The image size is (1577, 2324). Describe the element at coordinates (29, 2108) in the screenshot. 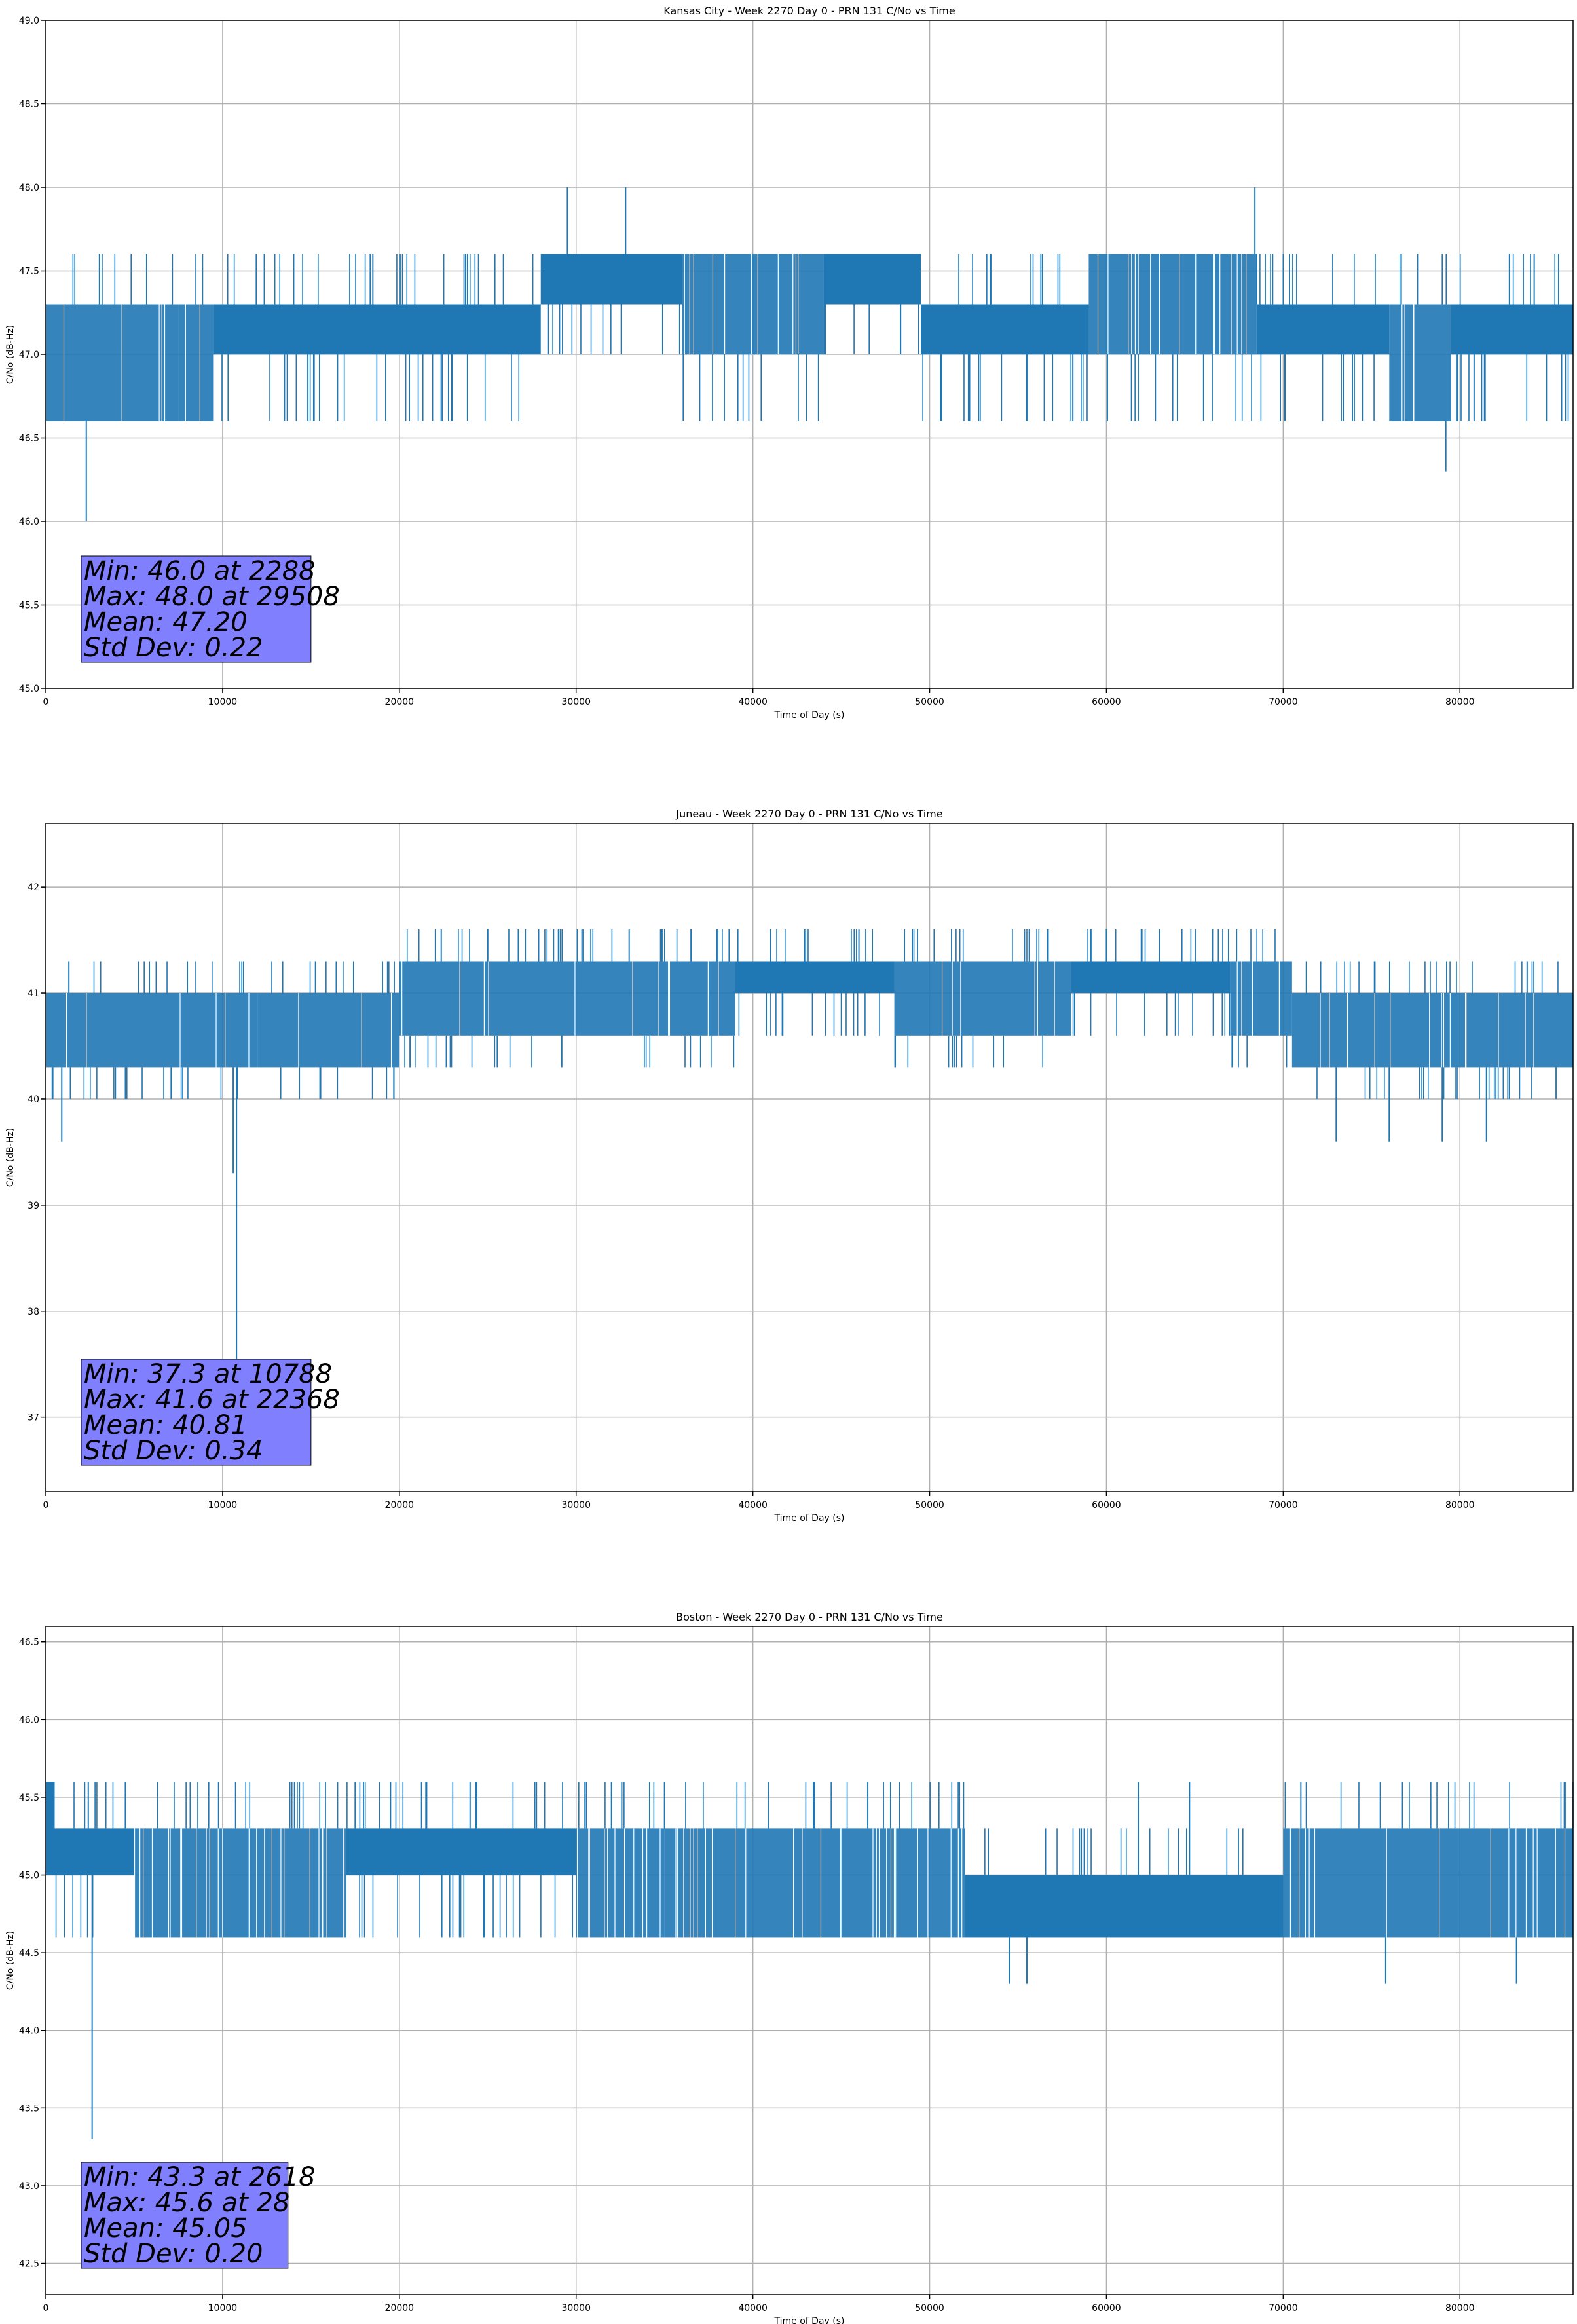

I see `y-tick-label: 43.5` at that location.